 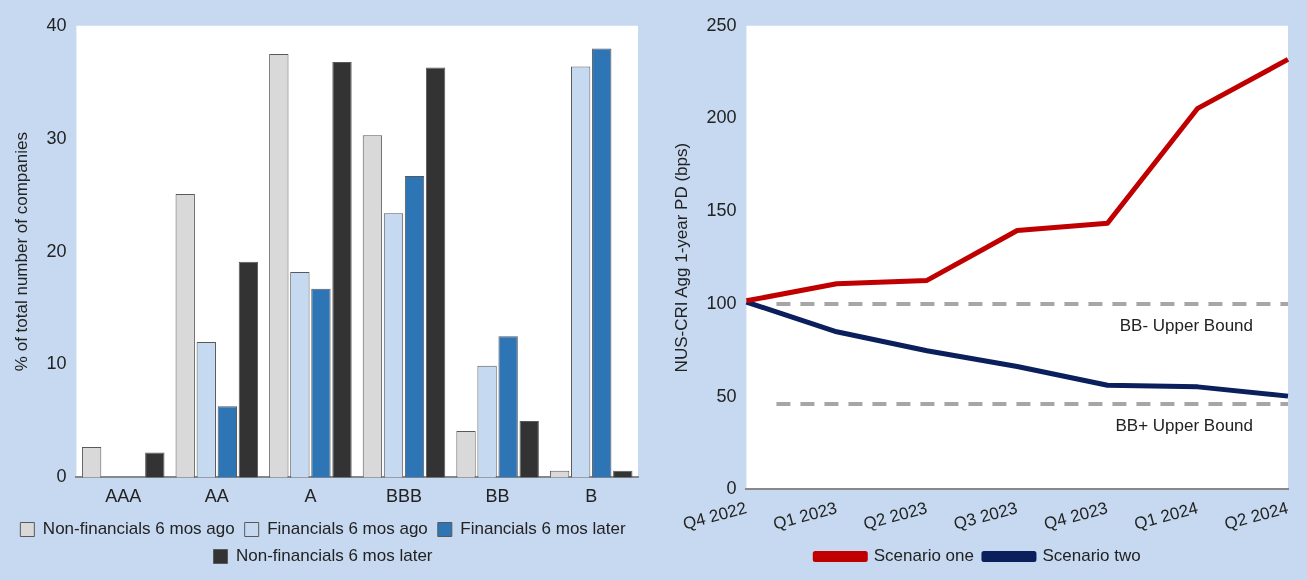 I want to click on x-tick-label: A, so click(x=310, y=496).